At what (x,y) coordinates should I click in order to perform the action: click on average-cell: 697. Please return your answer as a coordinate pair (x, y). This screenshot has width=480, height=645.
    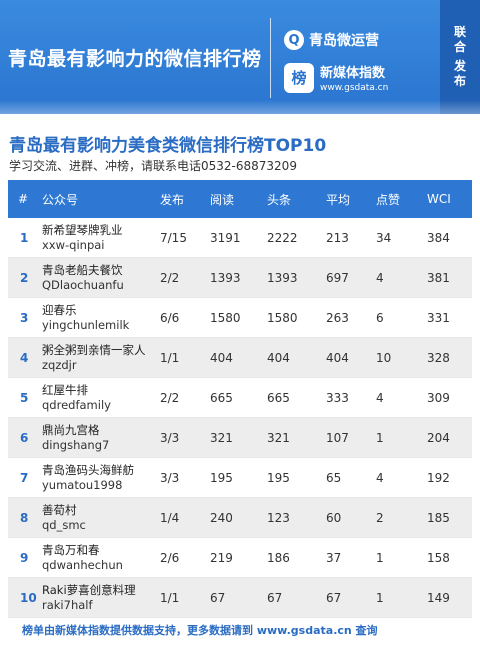
    Looking at the image, I should click on (337, 277).